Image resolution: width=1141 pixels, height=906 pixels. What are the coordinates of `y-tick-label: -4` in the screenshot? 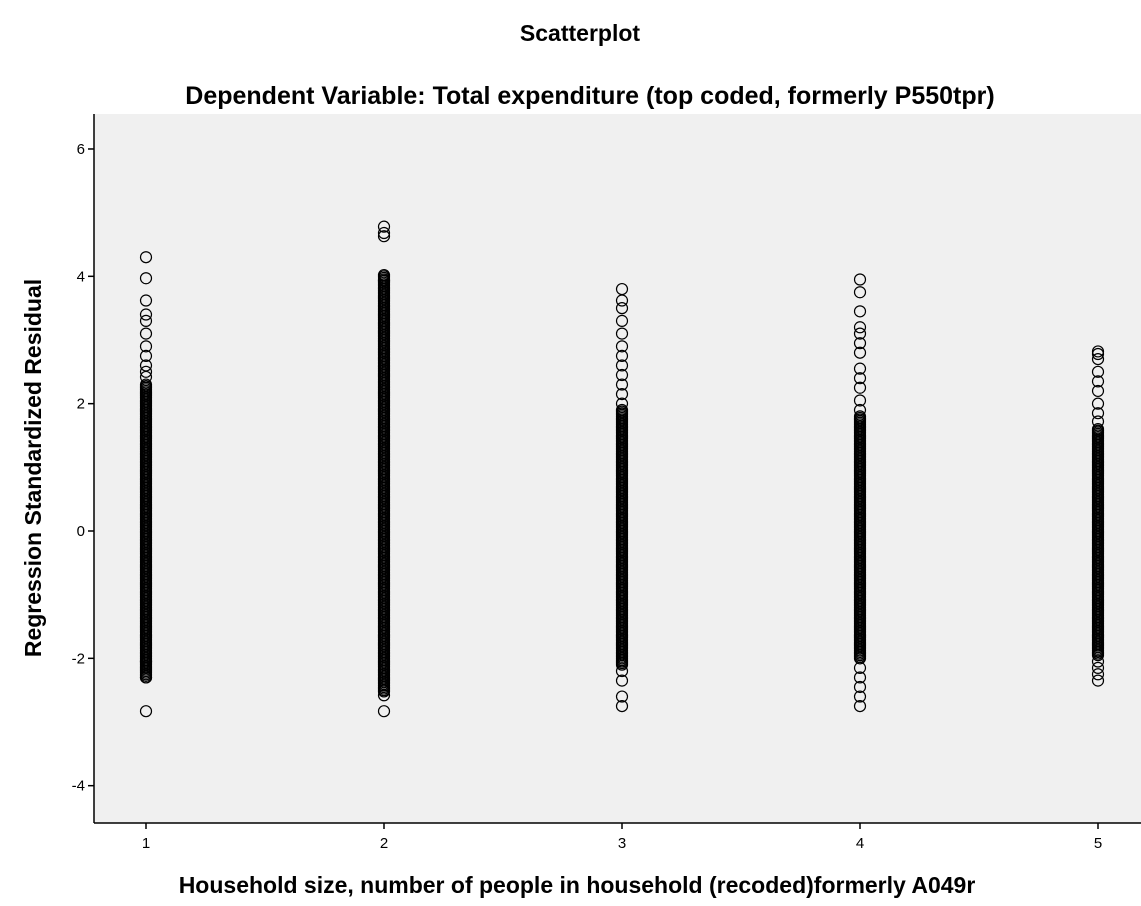 It's located at (78, 786).